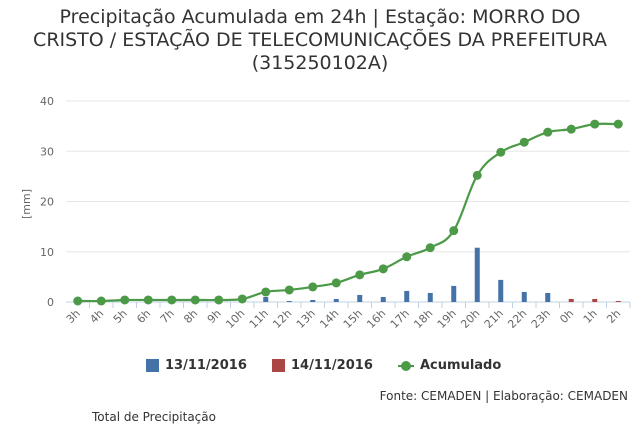 This screenshot has width=640, height=426. Describe the element at coordinates (206, 365) in the screenshot. I see `legend-label-day1: 13/11/2016` at that location.